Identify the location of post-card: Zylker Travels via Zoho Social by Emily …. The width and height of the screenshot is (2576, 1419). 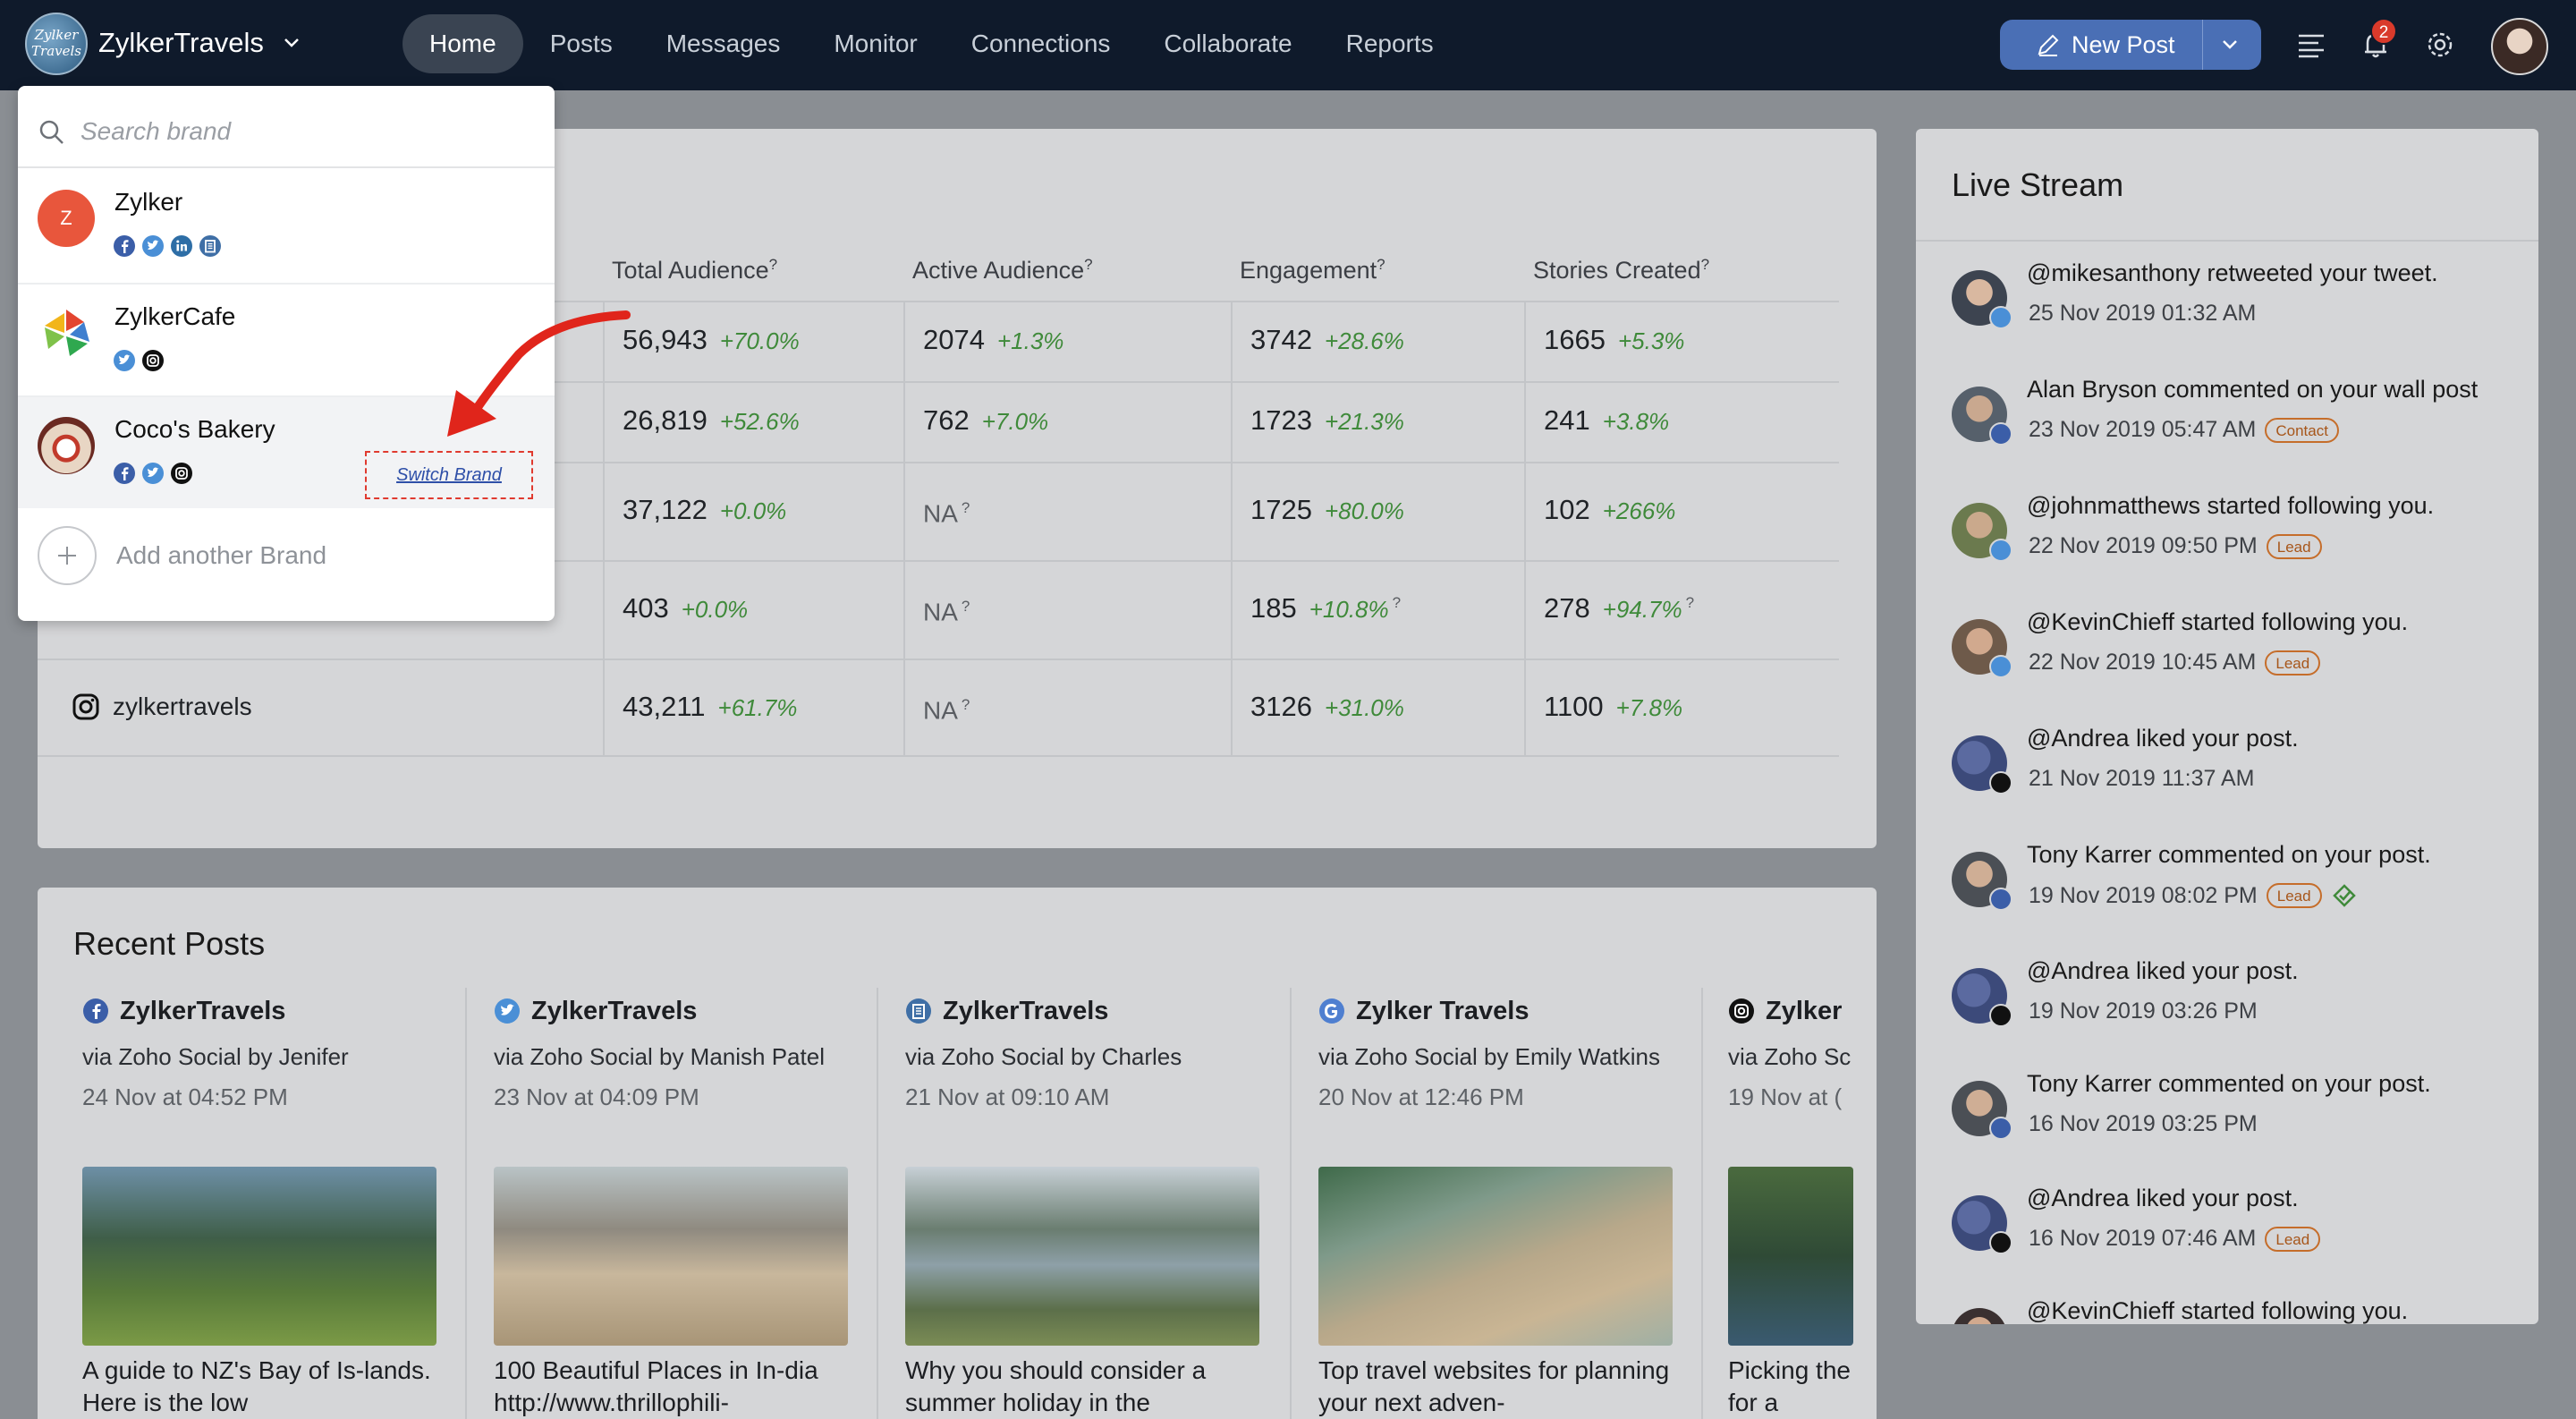
(1506, 1206).